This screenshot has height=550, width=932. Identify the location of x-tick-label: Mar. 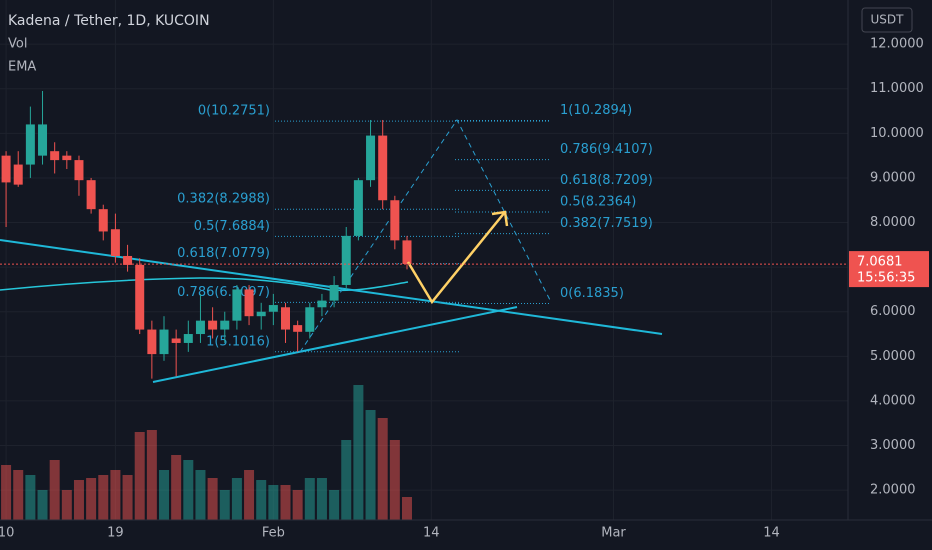
(613, 533).